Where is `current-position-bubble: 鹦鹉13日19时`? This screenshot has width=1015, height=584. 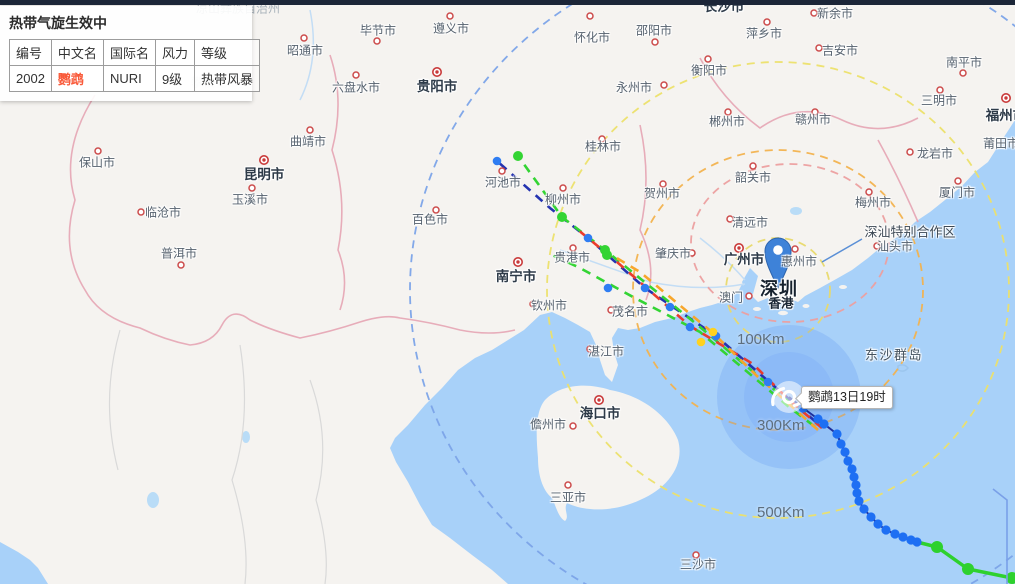
current-position-bubble: 鹦鹉13日19时 is located at coordinates (847, 397).